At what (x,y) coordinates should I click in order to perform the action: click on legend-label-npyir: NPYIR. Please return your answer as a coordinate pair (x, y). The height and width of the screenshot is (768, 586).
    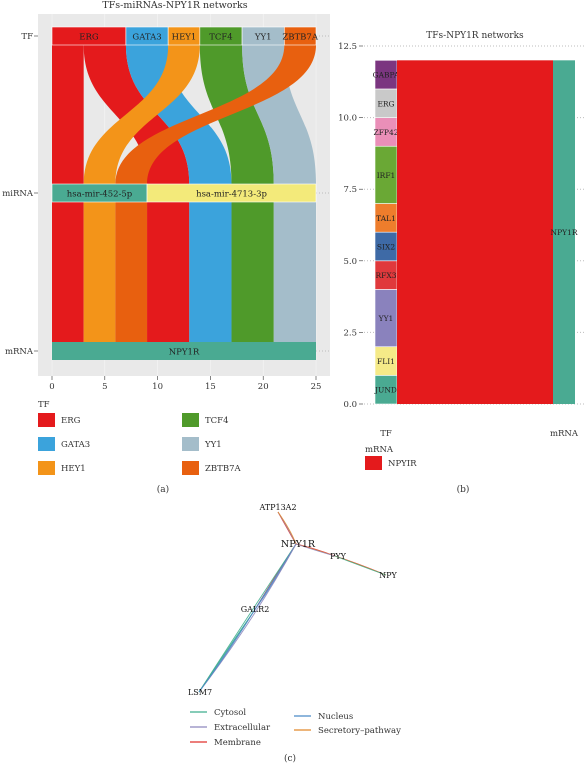
    Looking at the image, I should click on (402, 464).